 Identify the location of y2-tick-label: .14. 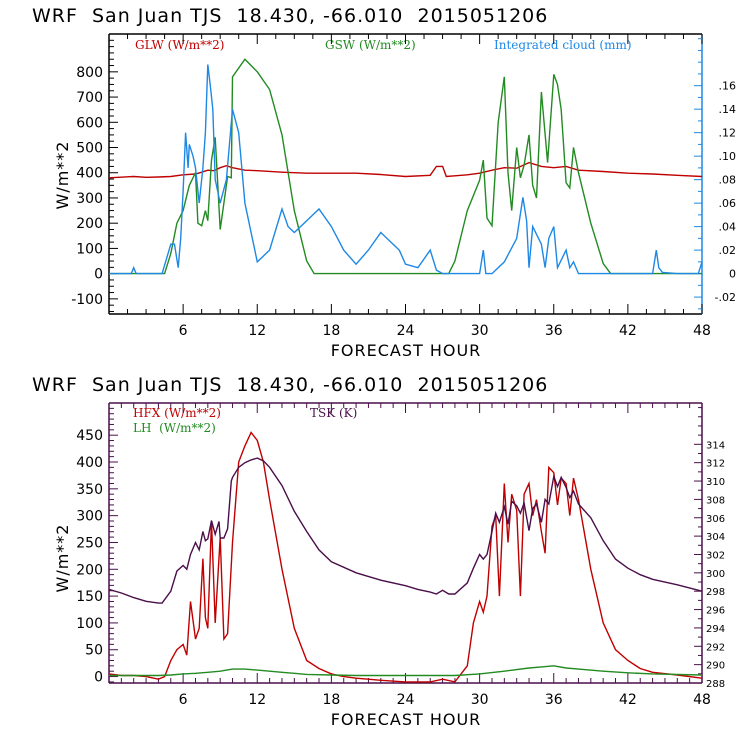
(728, 109).